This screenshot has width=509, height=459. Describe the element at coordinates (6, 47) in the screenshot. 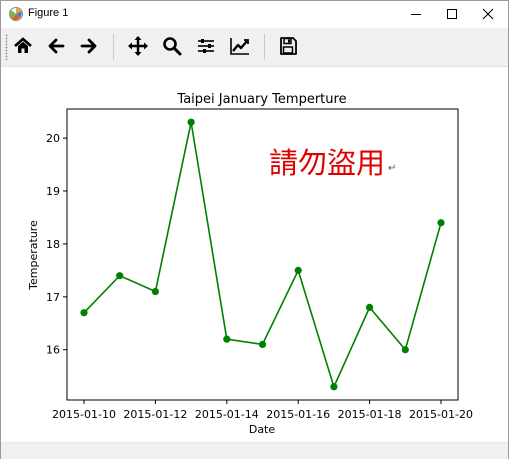

I see `toolbar-grip` at that location.